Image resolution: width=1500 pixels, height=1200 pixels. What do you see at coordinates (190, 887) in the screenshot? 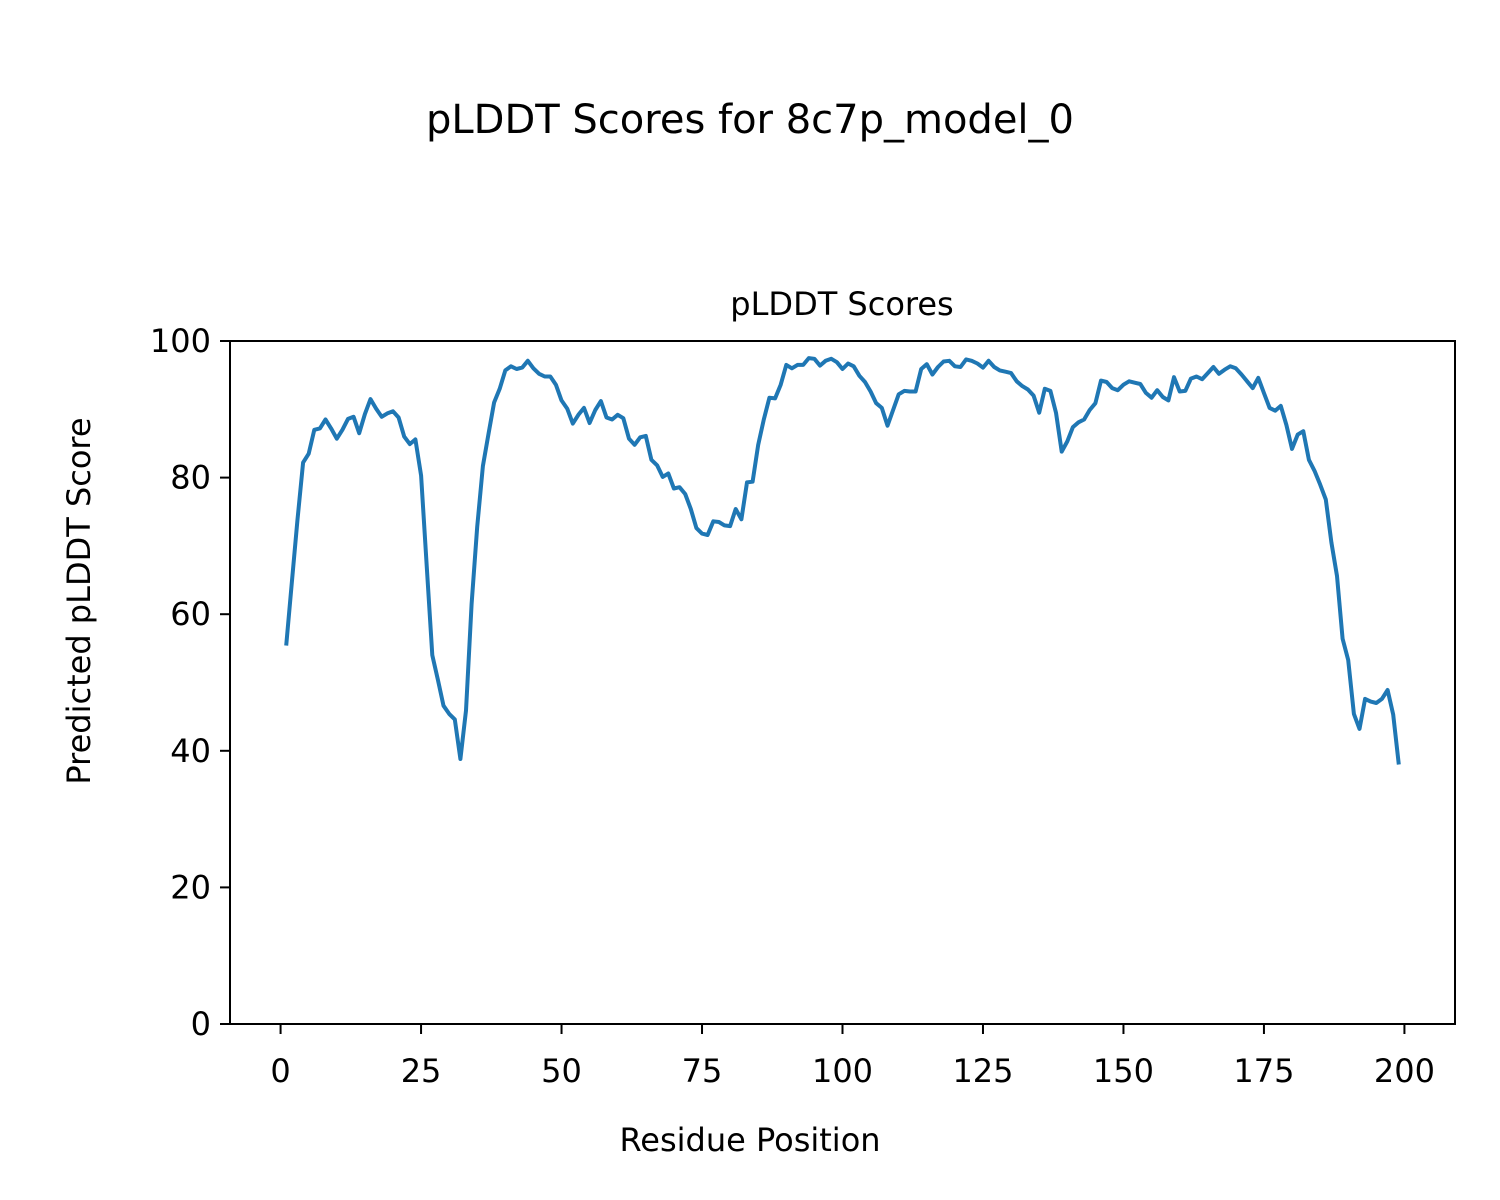
I see `y-tick-label: 20` at bounding box center [190, 887].